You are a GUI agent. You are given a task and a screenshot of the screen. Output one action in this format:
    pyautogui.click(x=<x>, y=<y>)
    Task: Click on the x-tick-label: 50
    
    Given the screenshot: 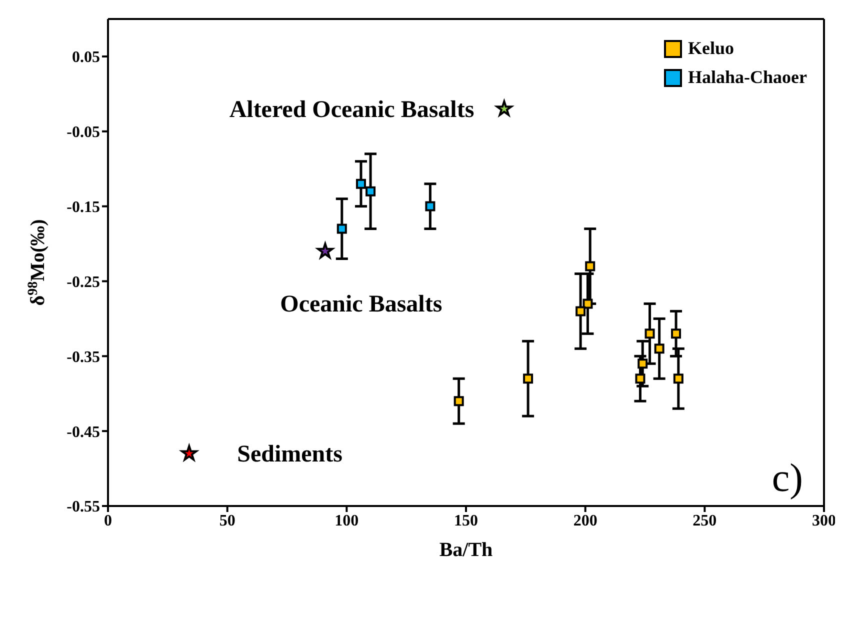 What is the action you would take?
    pyautogui.click(x=227, y=521)
    